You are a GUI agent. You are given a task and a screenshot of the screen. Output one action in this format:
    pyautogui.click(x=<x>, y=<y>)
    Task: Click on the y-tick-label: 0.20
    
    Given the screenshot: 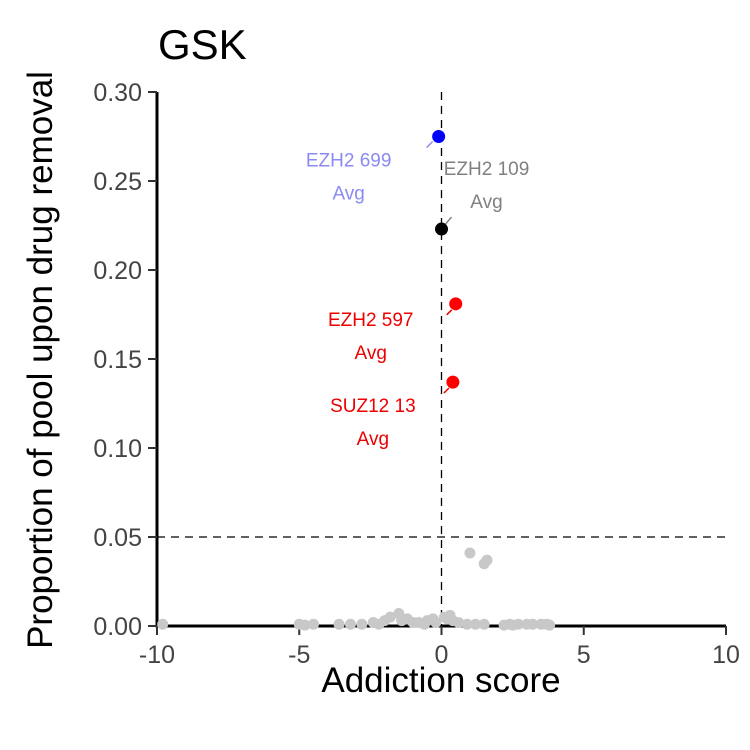 What is the action you would take?
    pyautogui.click(x=117, y=271)
    